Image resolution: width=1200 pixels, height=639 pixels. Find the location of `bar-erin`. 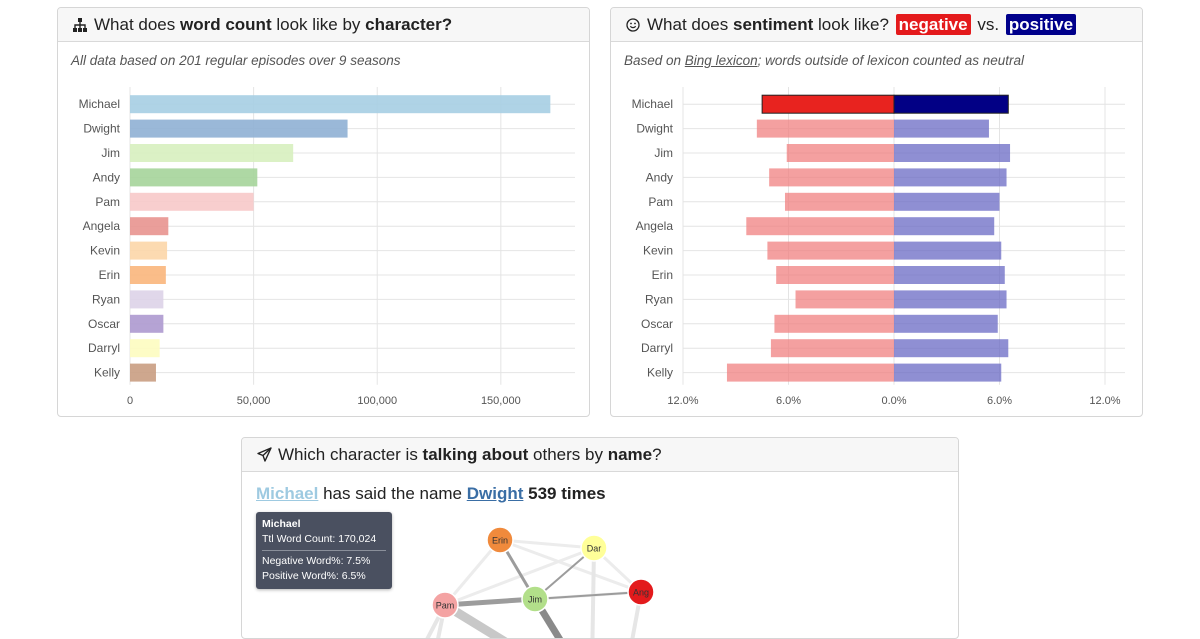

bar-erin is located at coordinates (148, 275).